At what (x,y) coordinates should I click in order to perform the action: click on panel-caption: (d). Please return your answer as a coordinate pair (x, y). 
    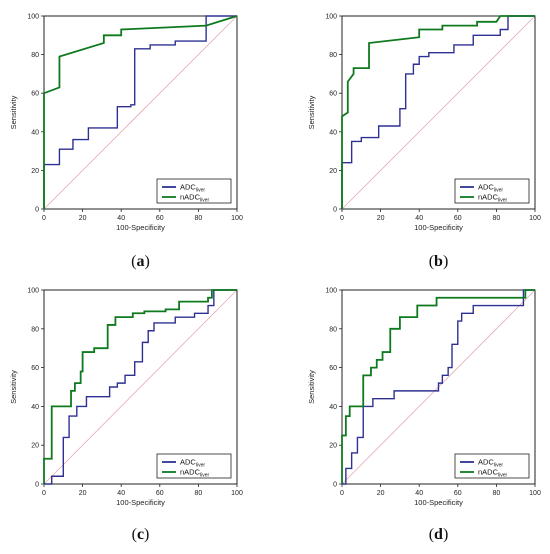
    Looking at the image, I should click on (439, 534).